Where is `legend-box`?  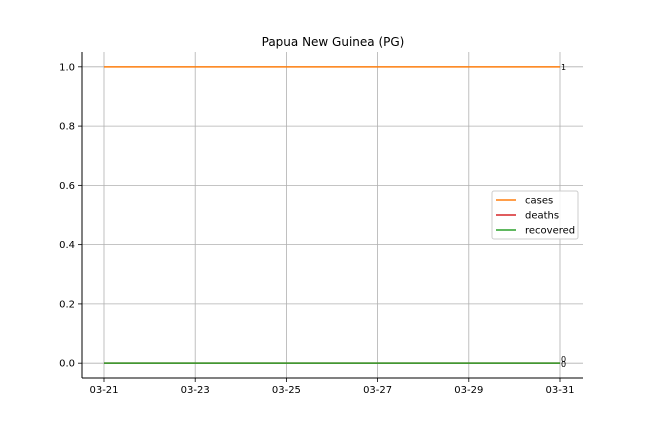
legend-box is located at coordinates (535, 215).